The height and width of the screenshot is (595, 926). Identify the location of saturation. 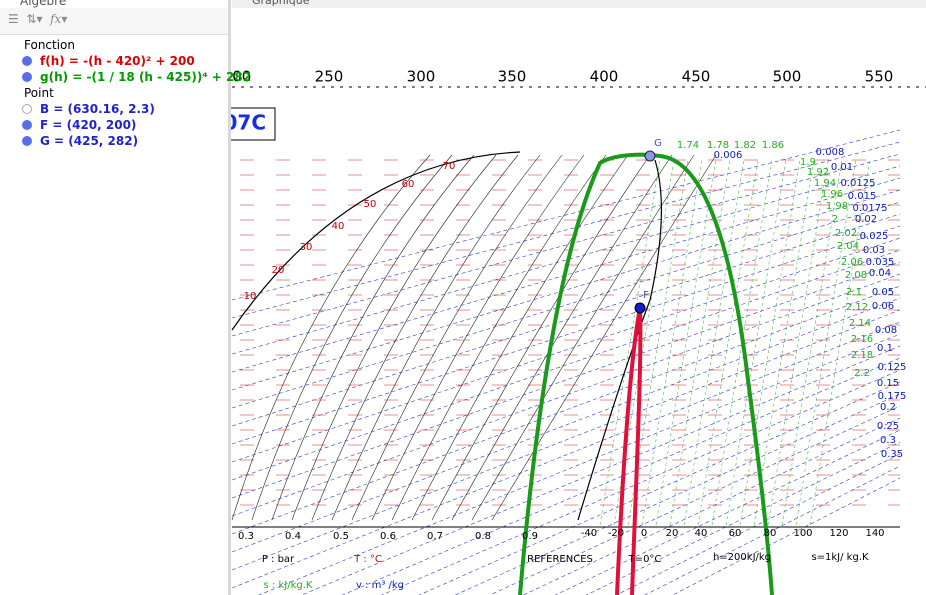
(620, 340).